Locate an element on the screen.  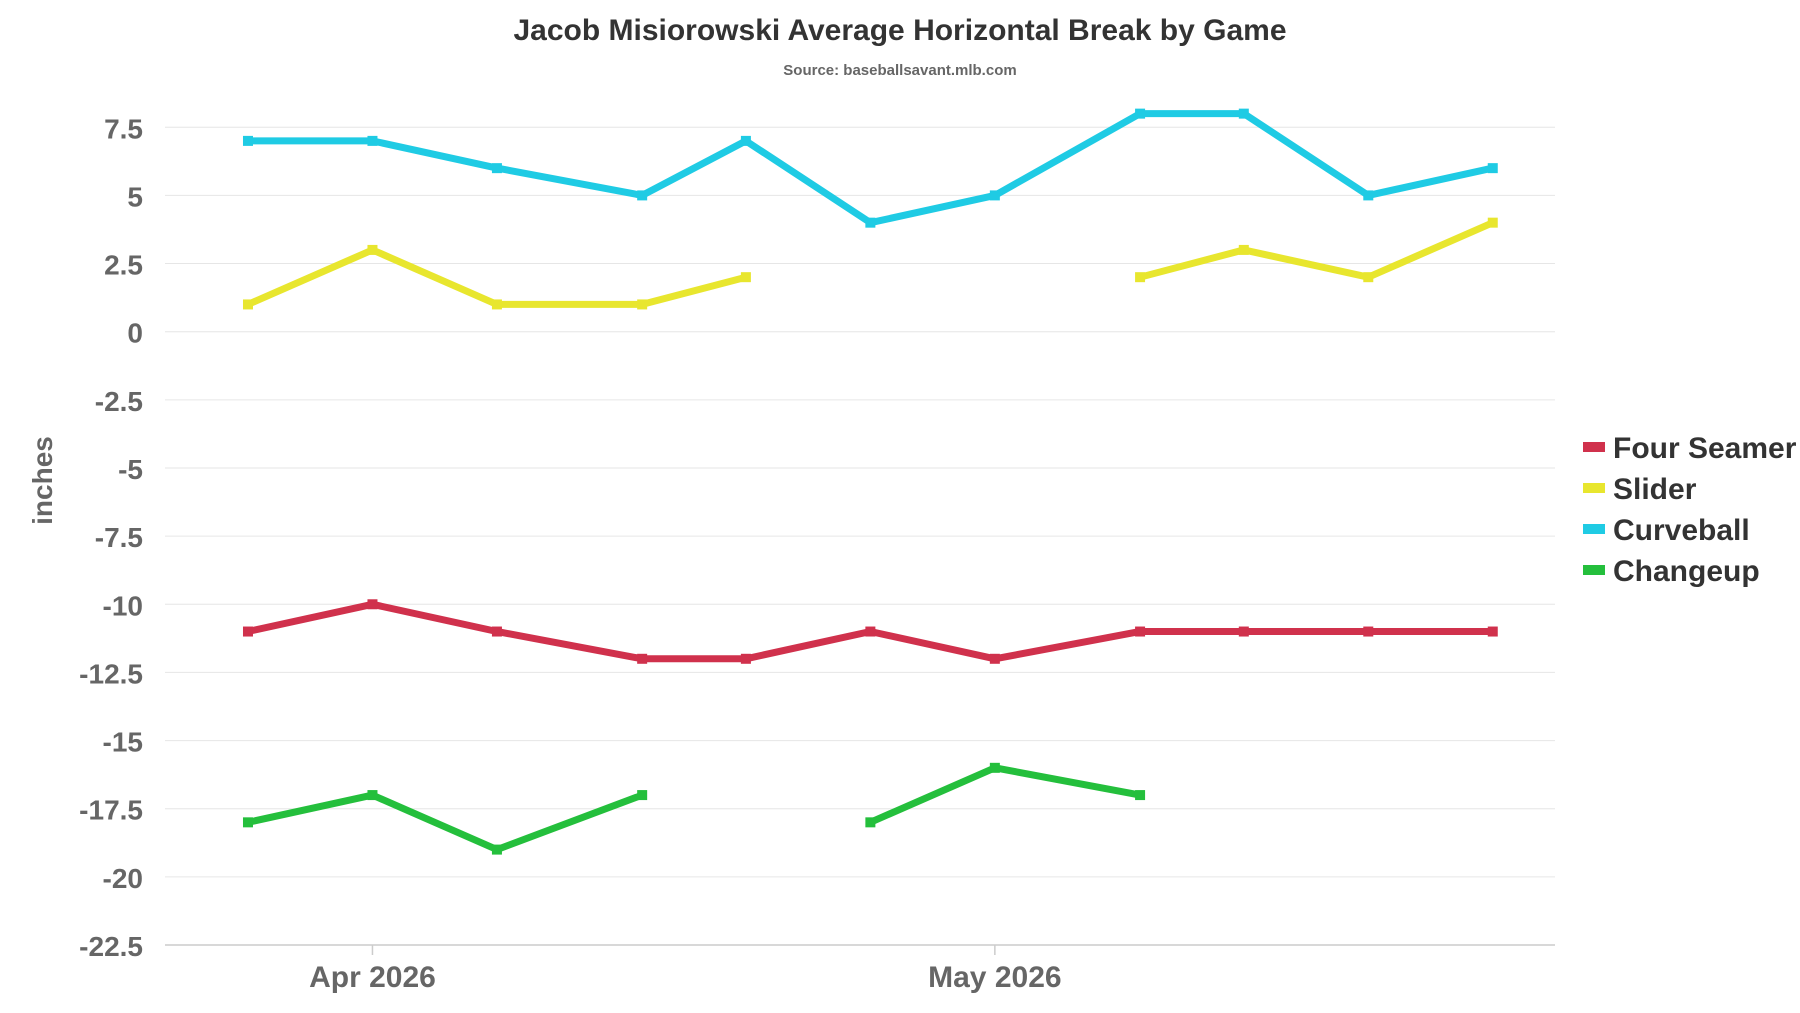
y-tick-label: -12.5 is located at coordinates (111, 673).